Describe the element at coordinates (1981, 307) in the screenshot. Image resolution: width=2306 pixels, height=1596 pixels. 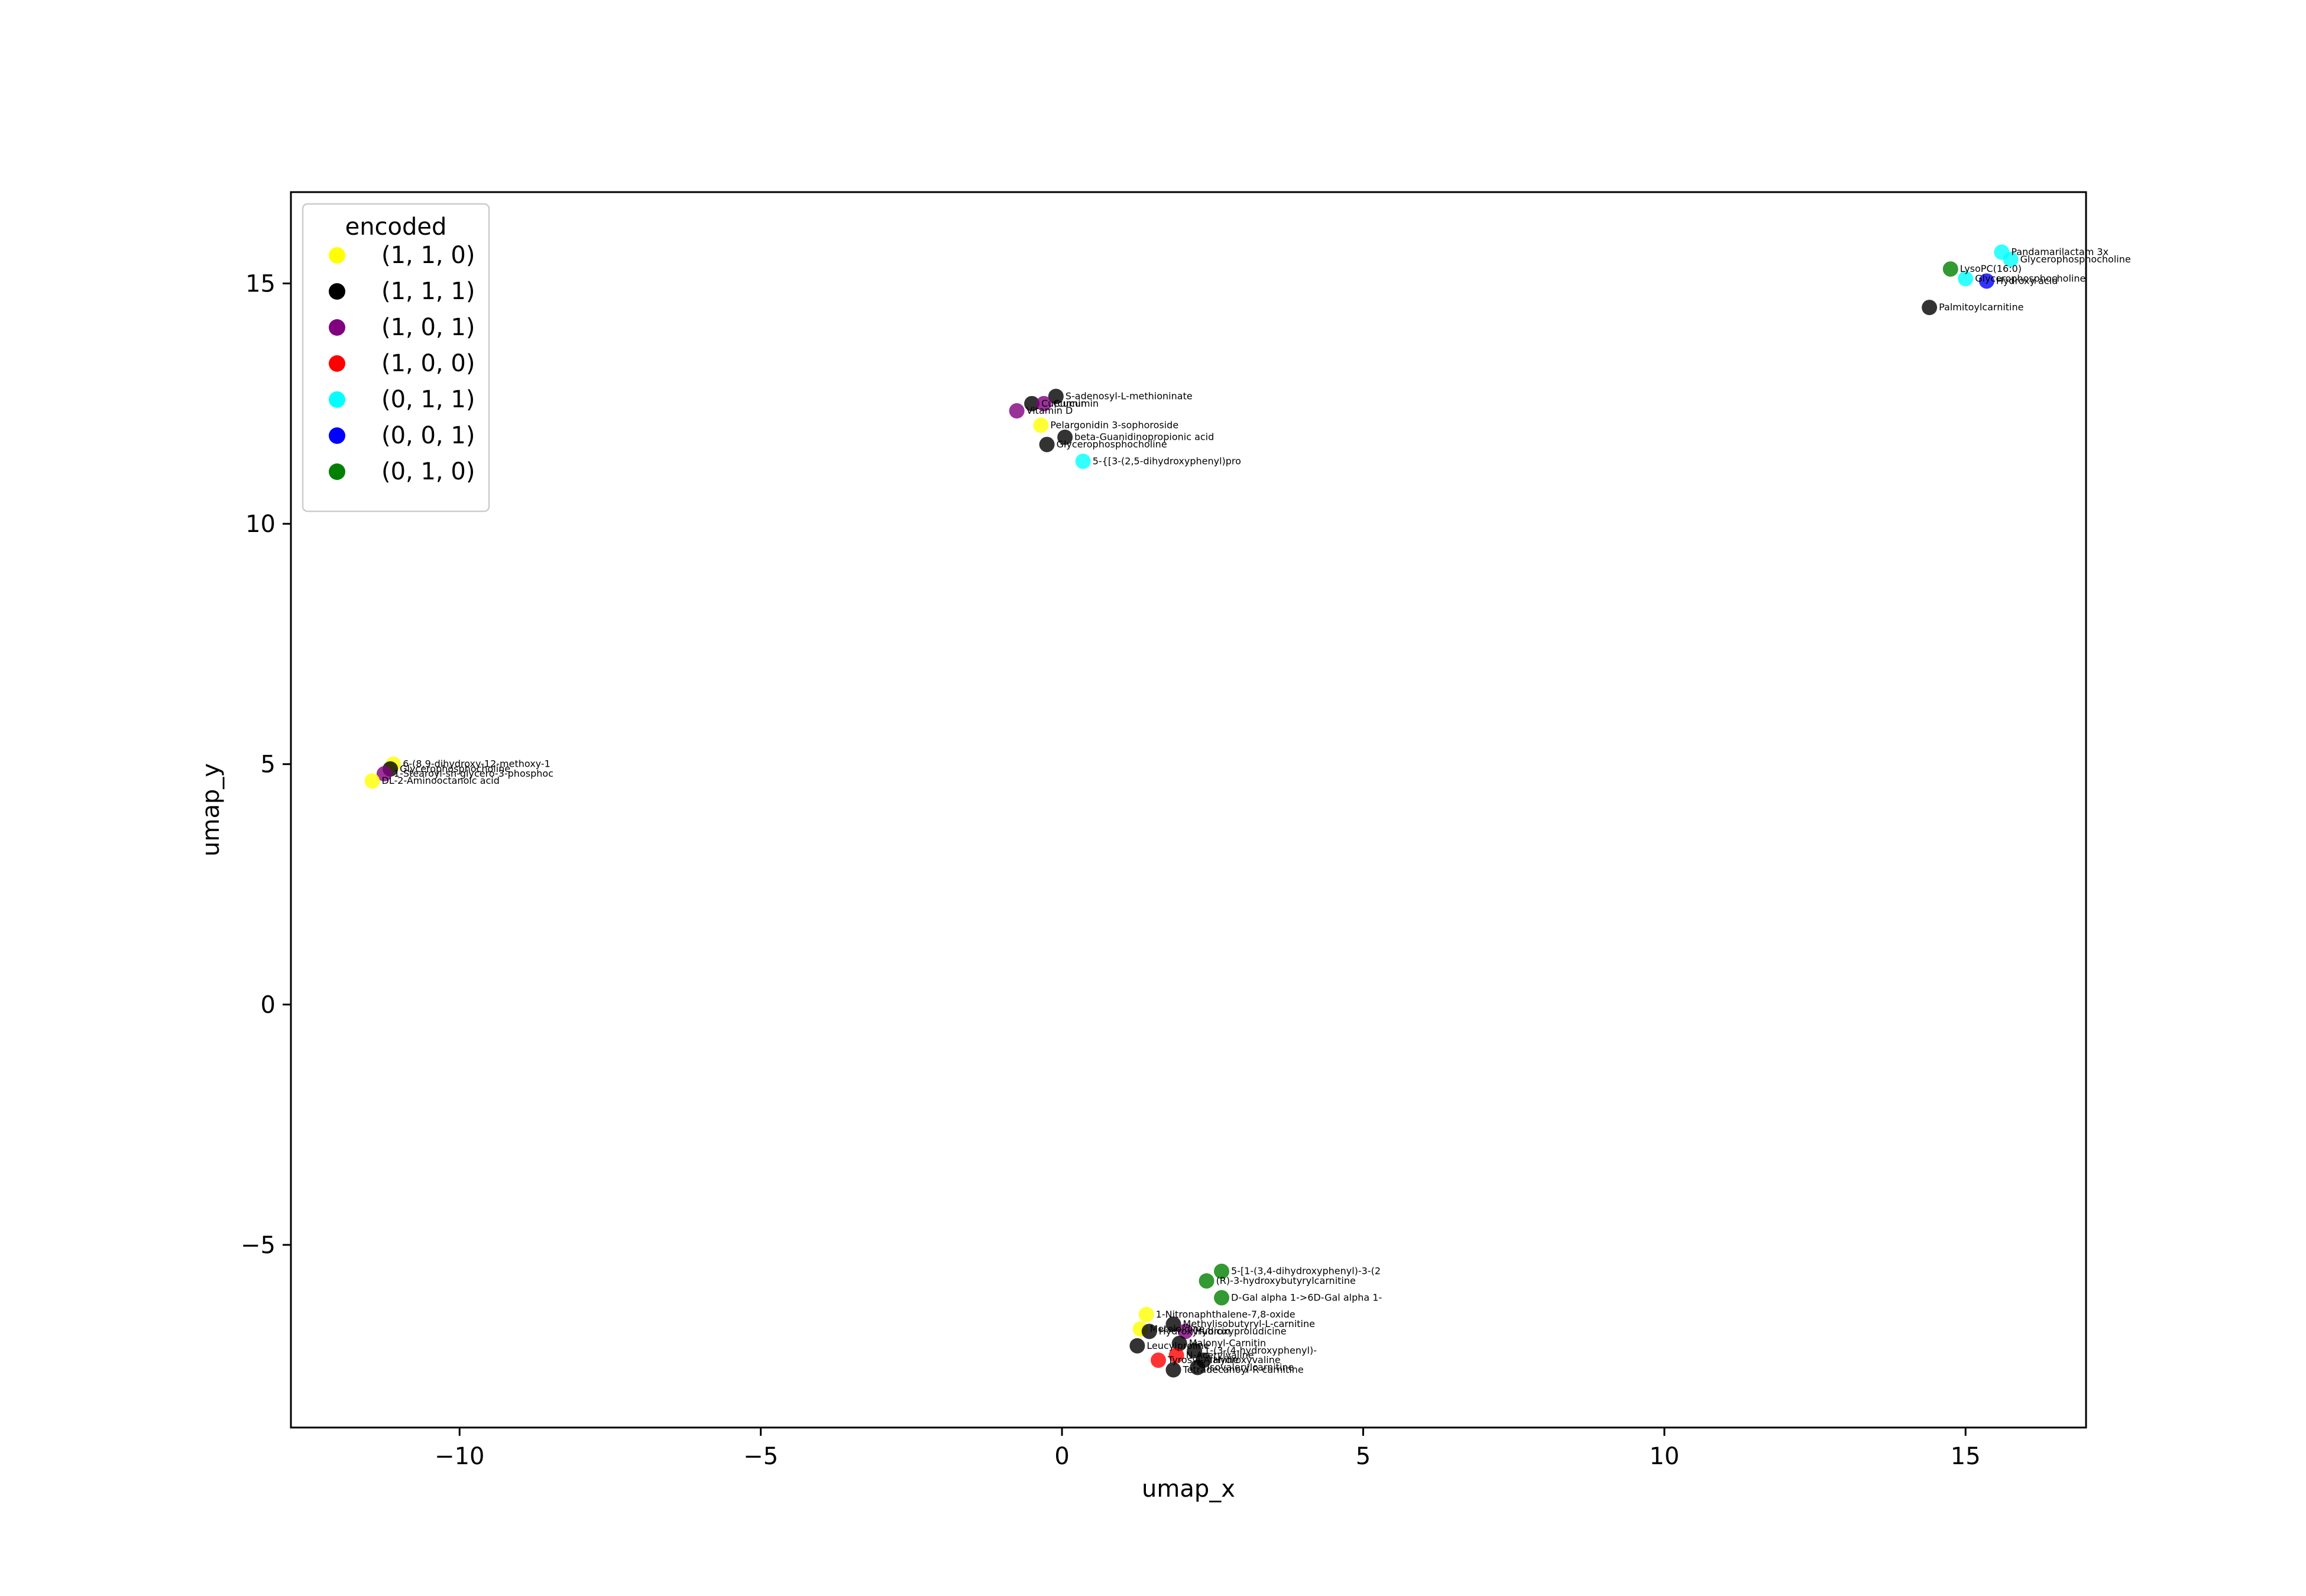
I see `point-label: Palmitoylcarnitine` at that location.